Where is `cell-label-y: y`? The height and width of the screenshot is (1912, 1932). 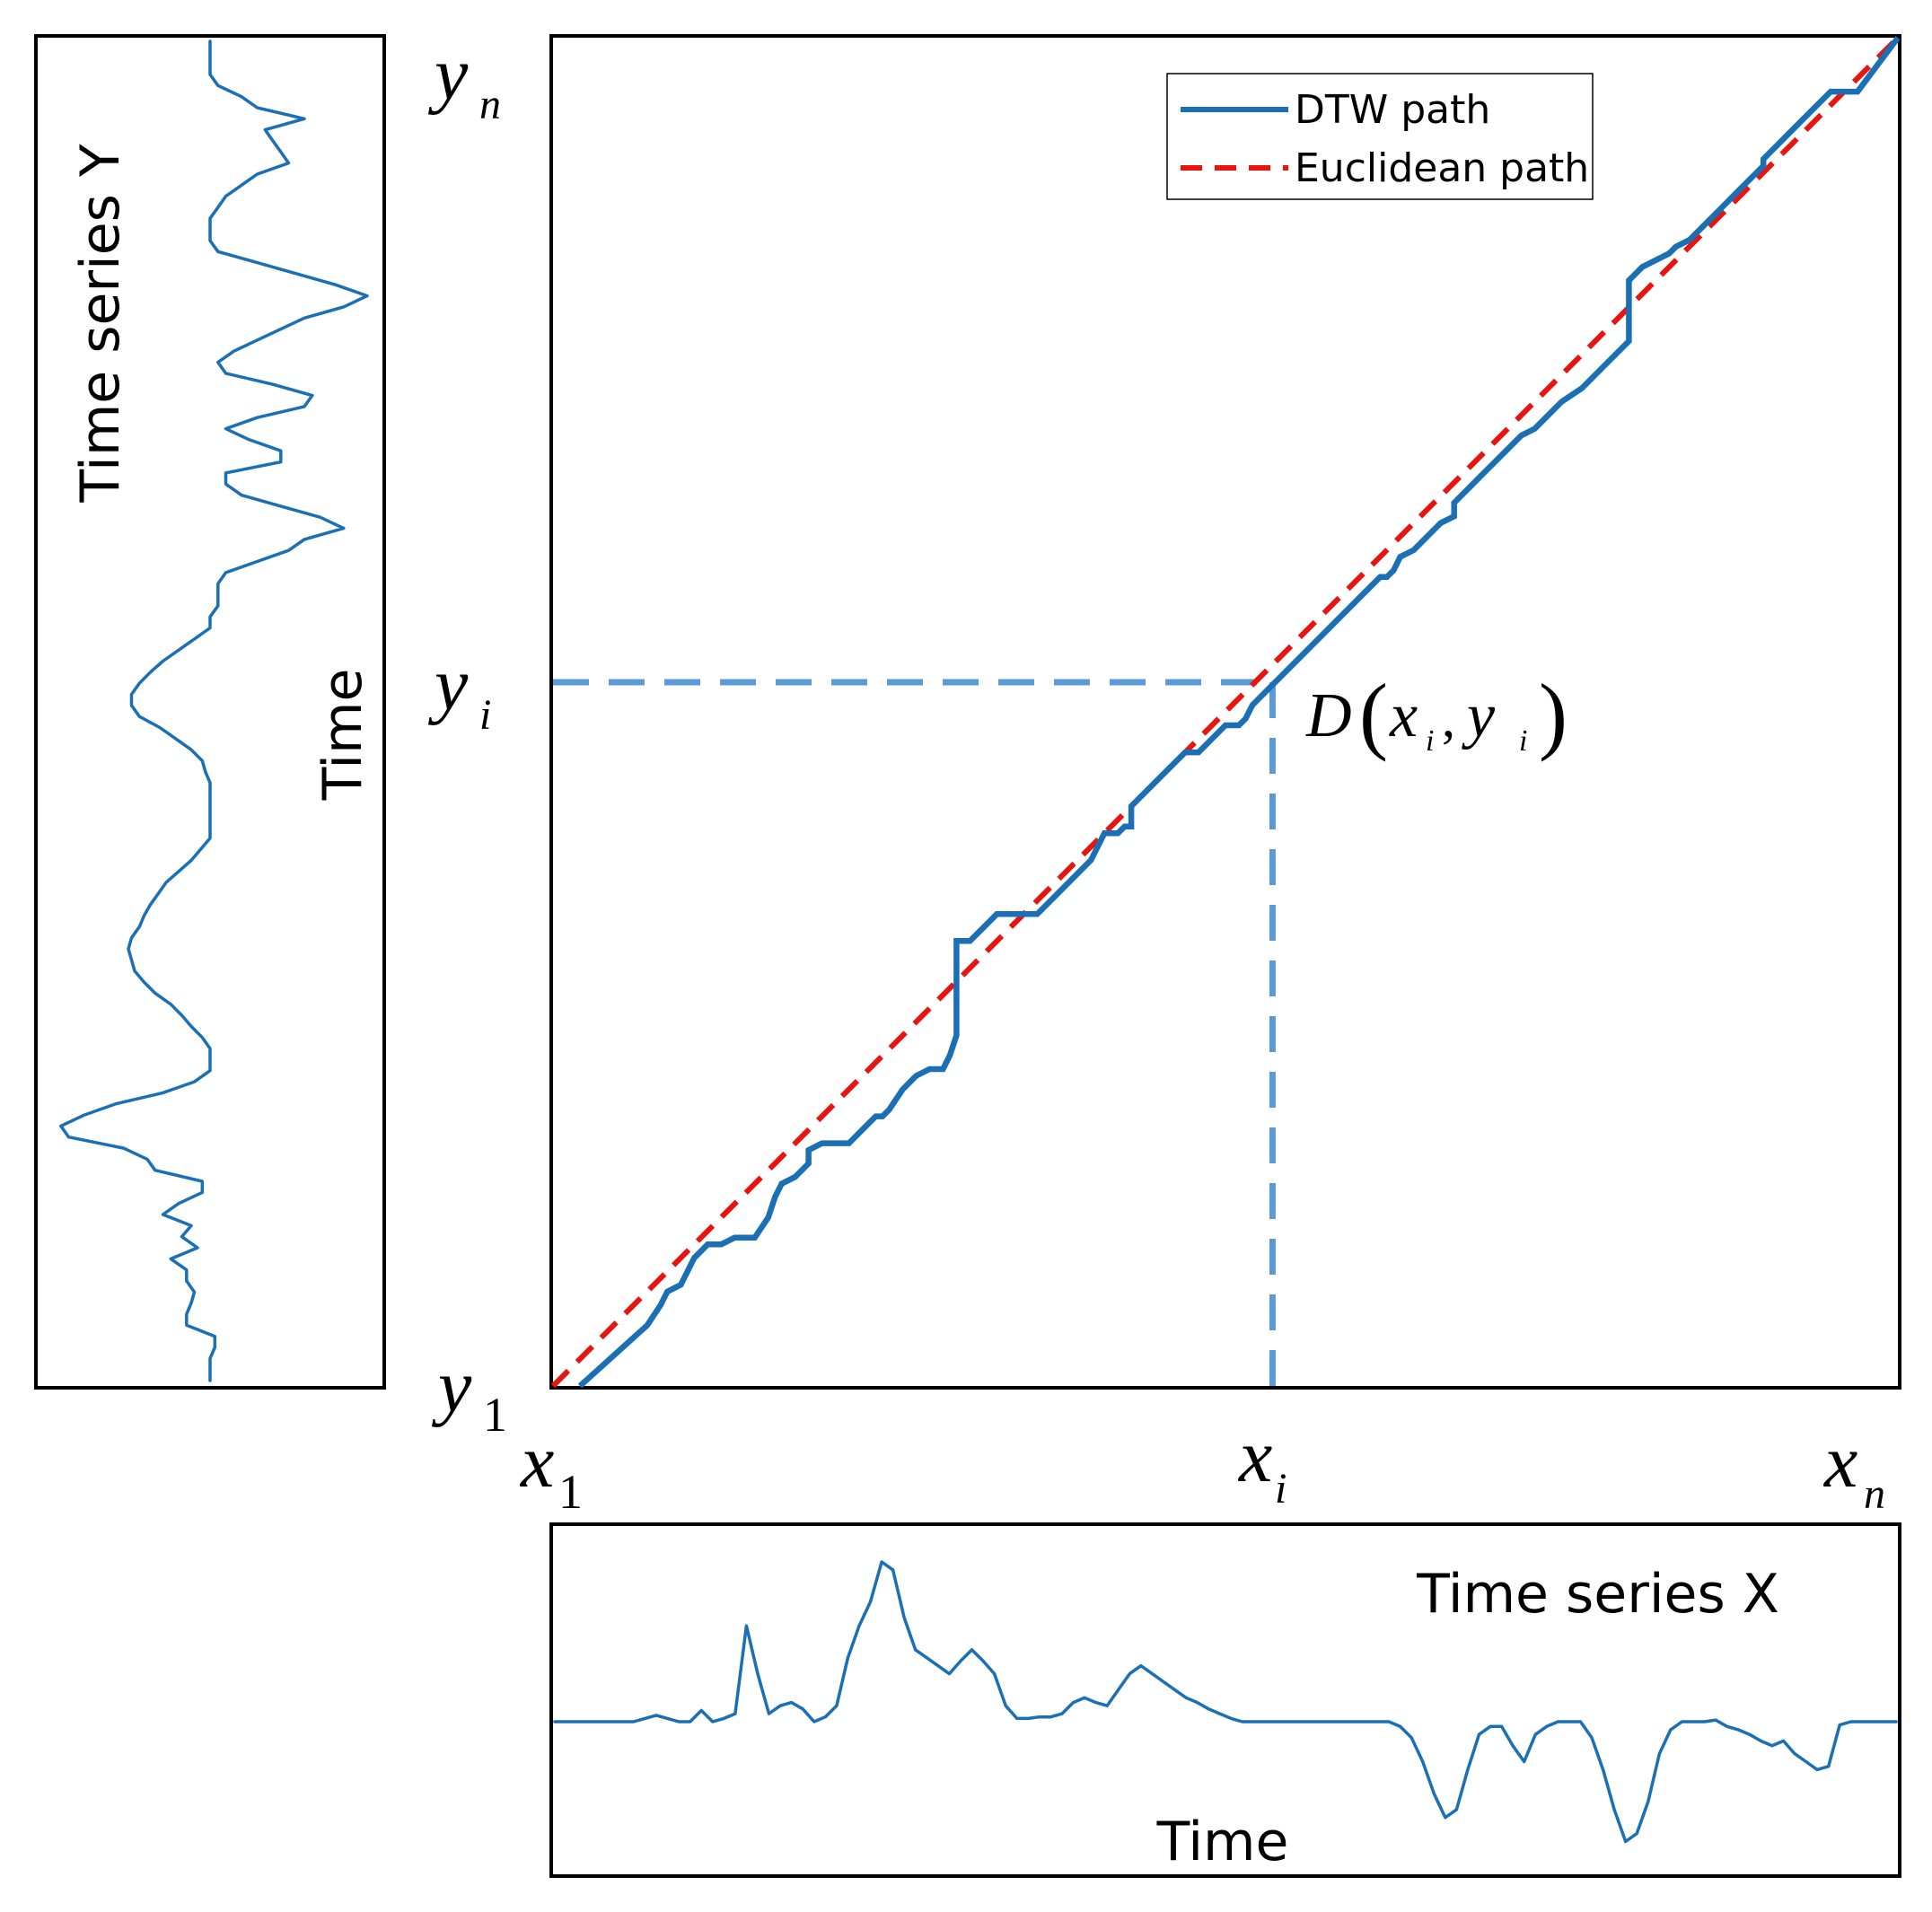
cell-label-y: y is located at coordinates (1479, 715).